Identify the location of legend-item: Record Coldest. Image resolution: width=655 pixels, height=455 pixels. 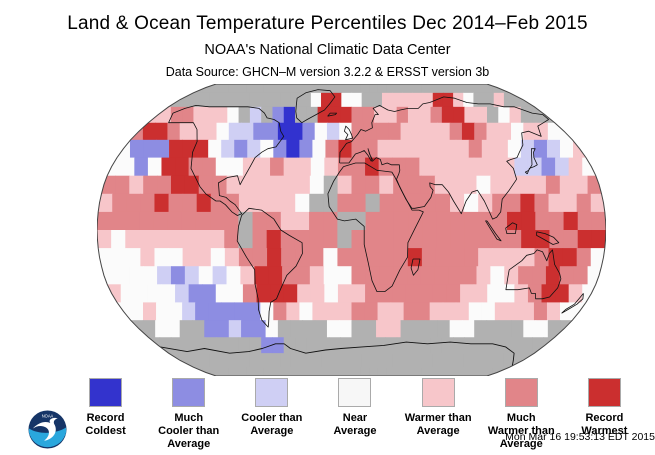
(105, 414).